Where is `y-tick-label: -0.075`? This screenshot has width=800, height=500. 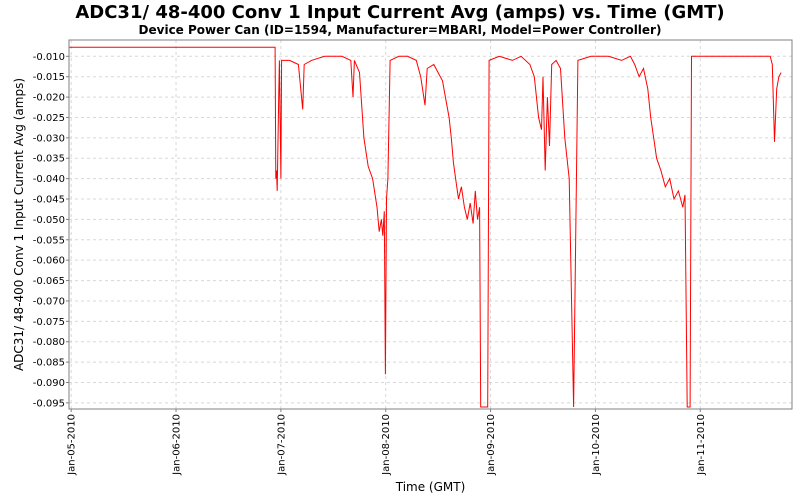 y-tick-label: -0.075 is located at coordinates (49, 322).